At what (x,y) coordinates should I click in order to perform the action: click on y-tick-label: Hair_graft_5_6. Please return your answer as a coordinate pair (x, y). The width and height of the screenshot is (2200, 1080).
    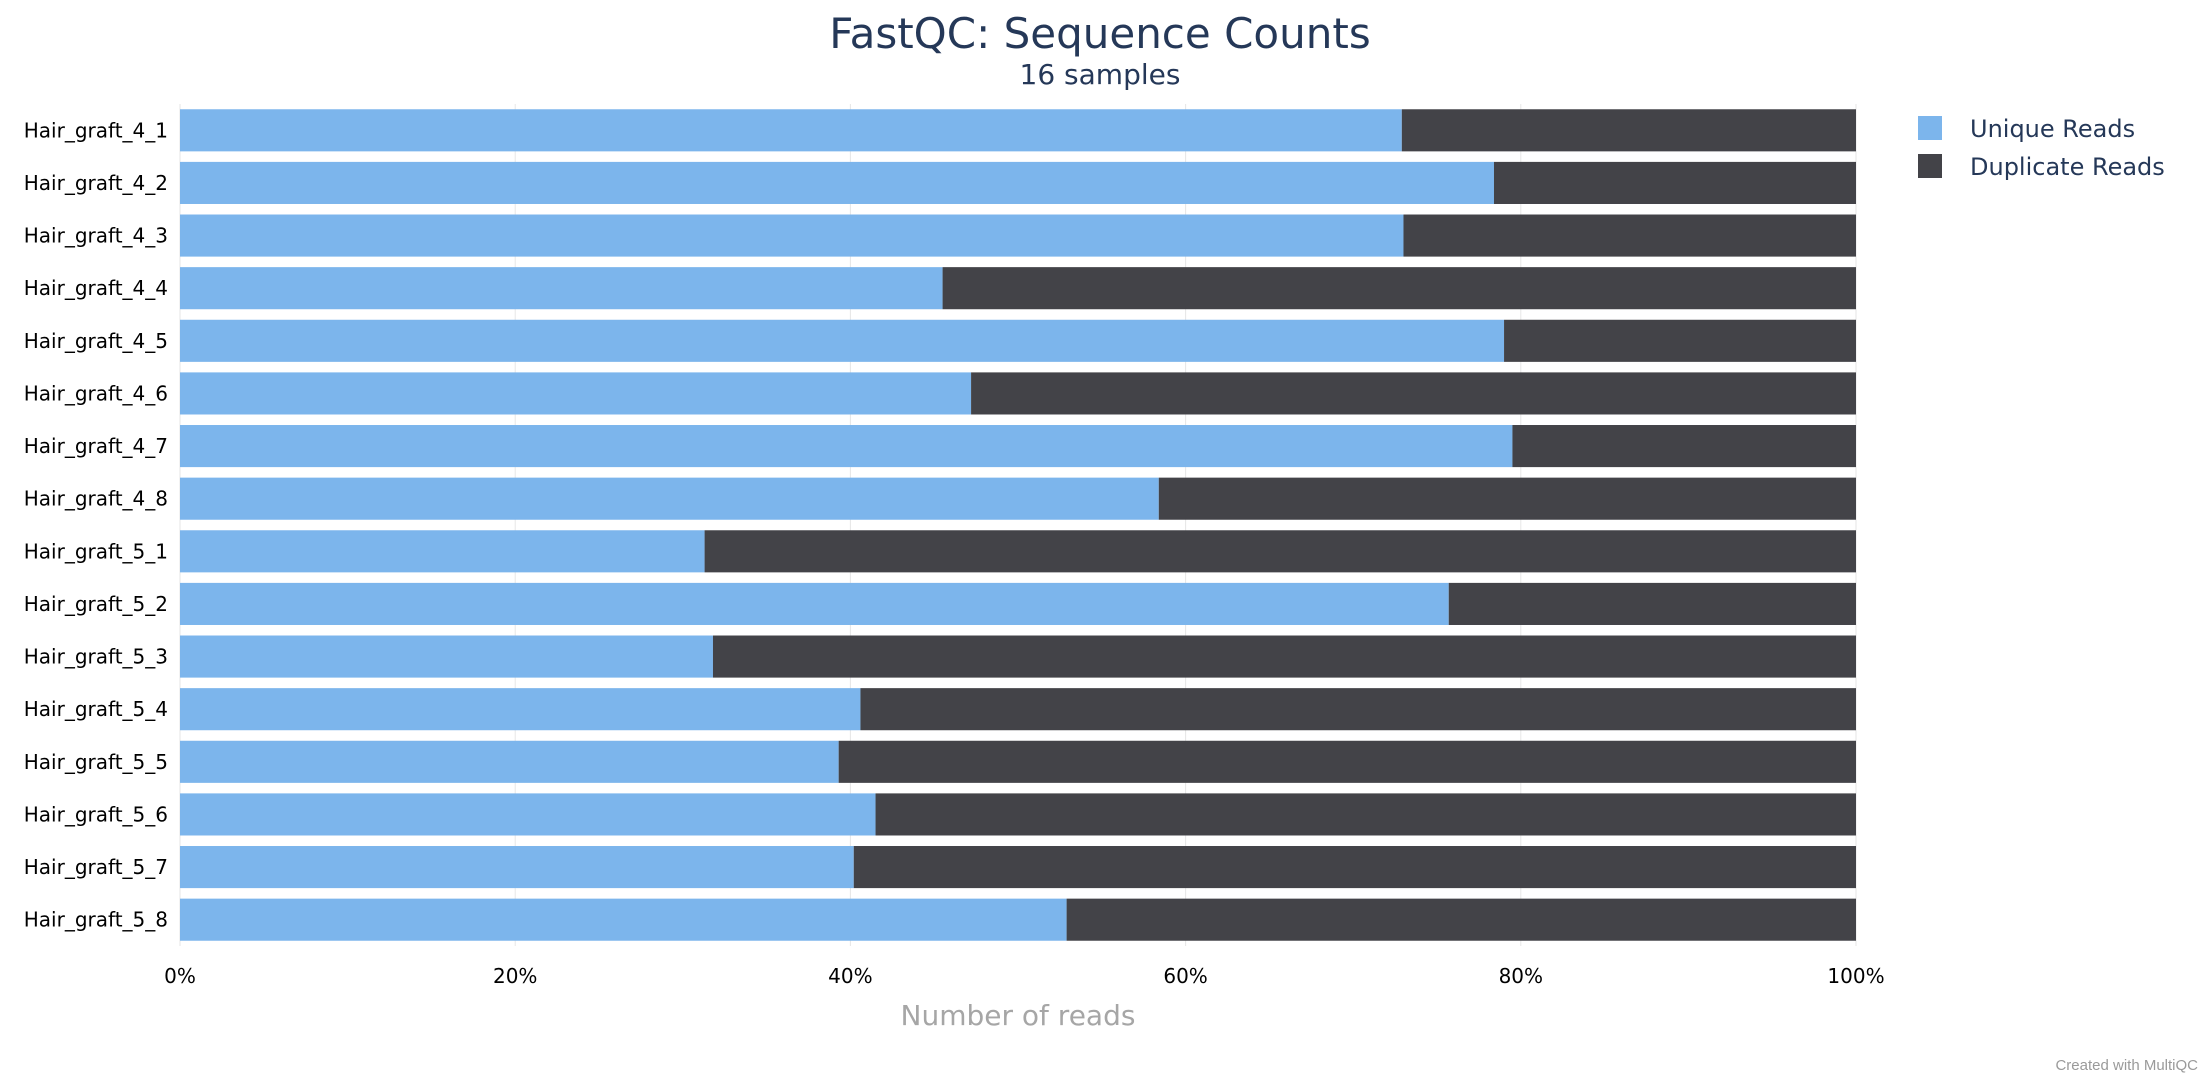
    Looking at the image, I should click on (96, 814).